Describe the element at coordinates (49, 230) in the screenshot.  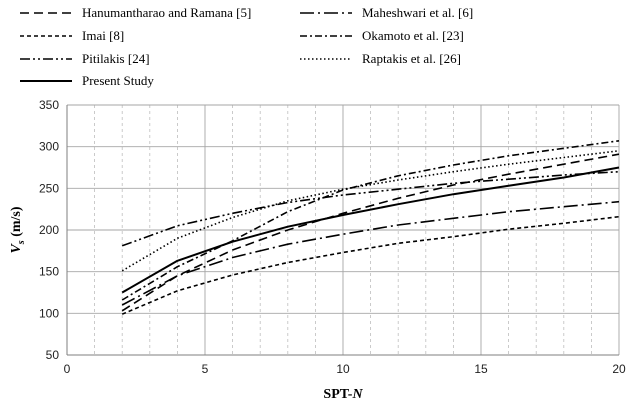
I see `y-tick-label: 200` at that location.